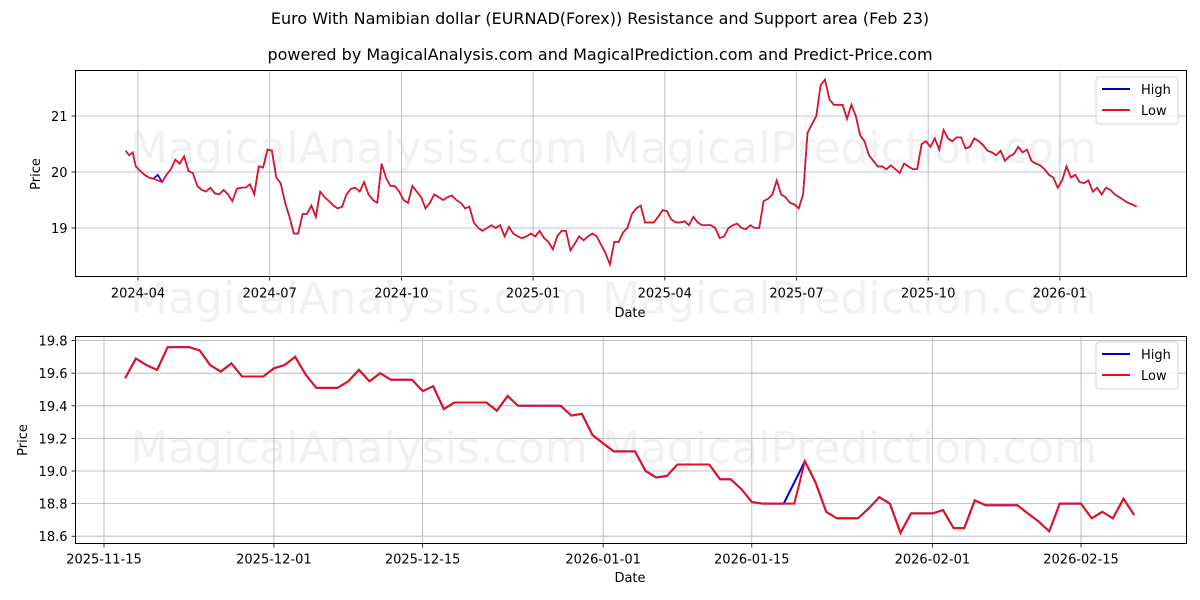  What do you see at coordinates (53, 537) in the screenshot?
I see `svg-text: 18.6` at bounding box center [53, 537].